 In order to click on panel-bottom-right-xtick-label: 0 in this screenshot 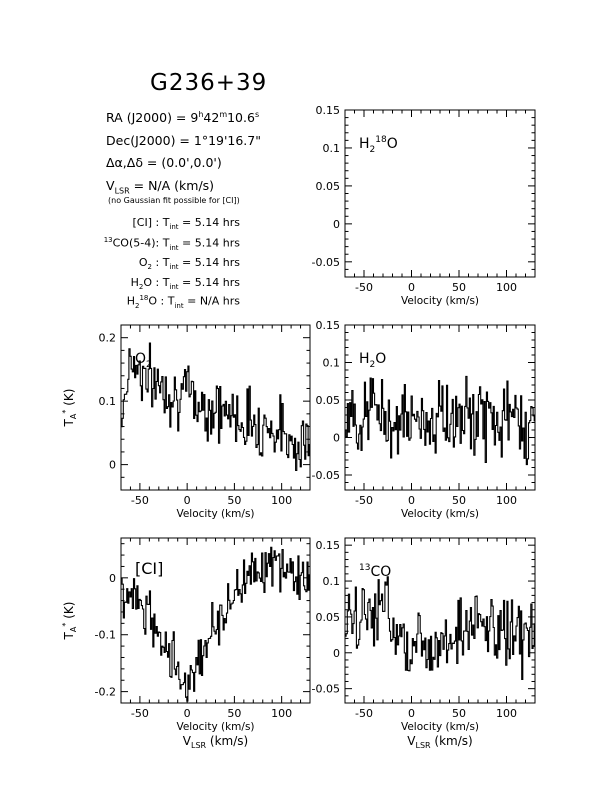, I will do `click(411, 713)`.